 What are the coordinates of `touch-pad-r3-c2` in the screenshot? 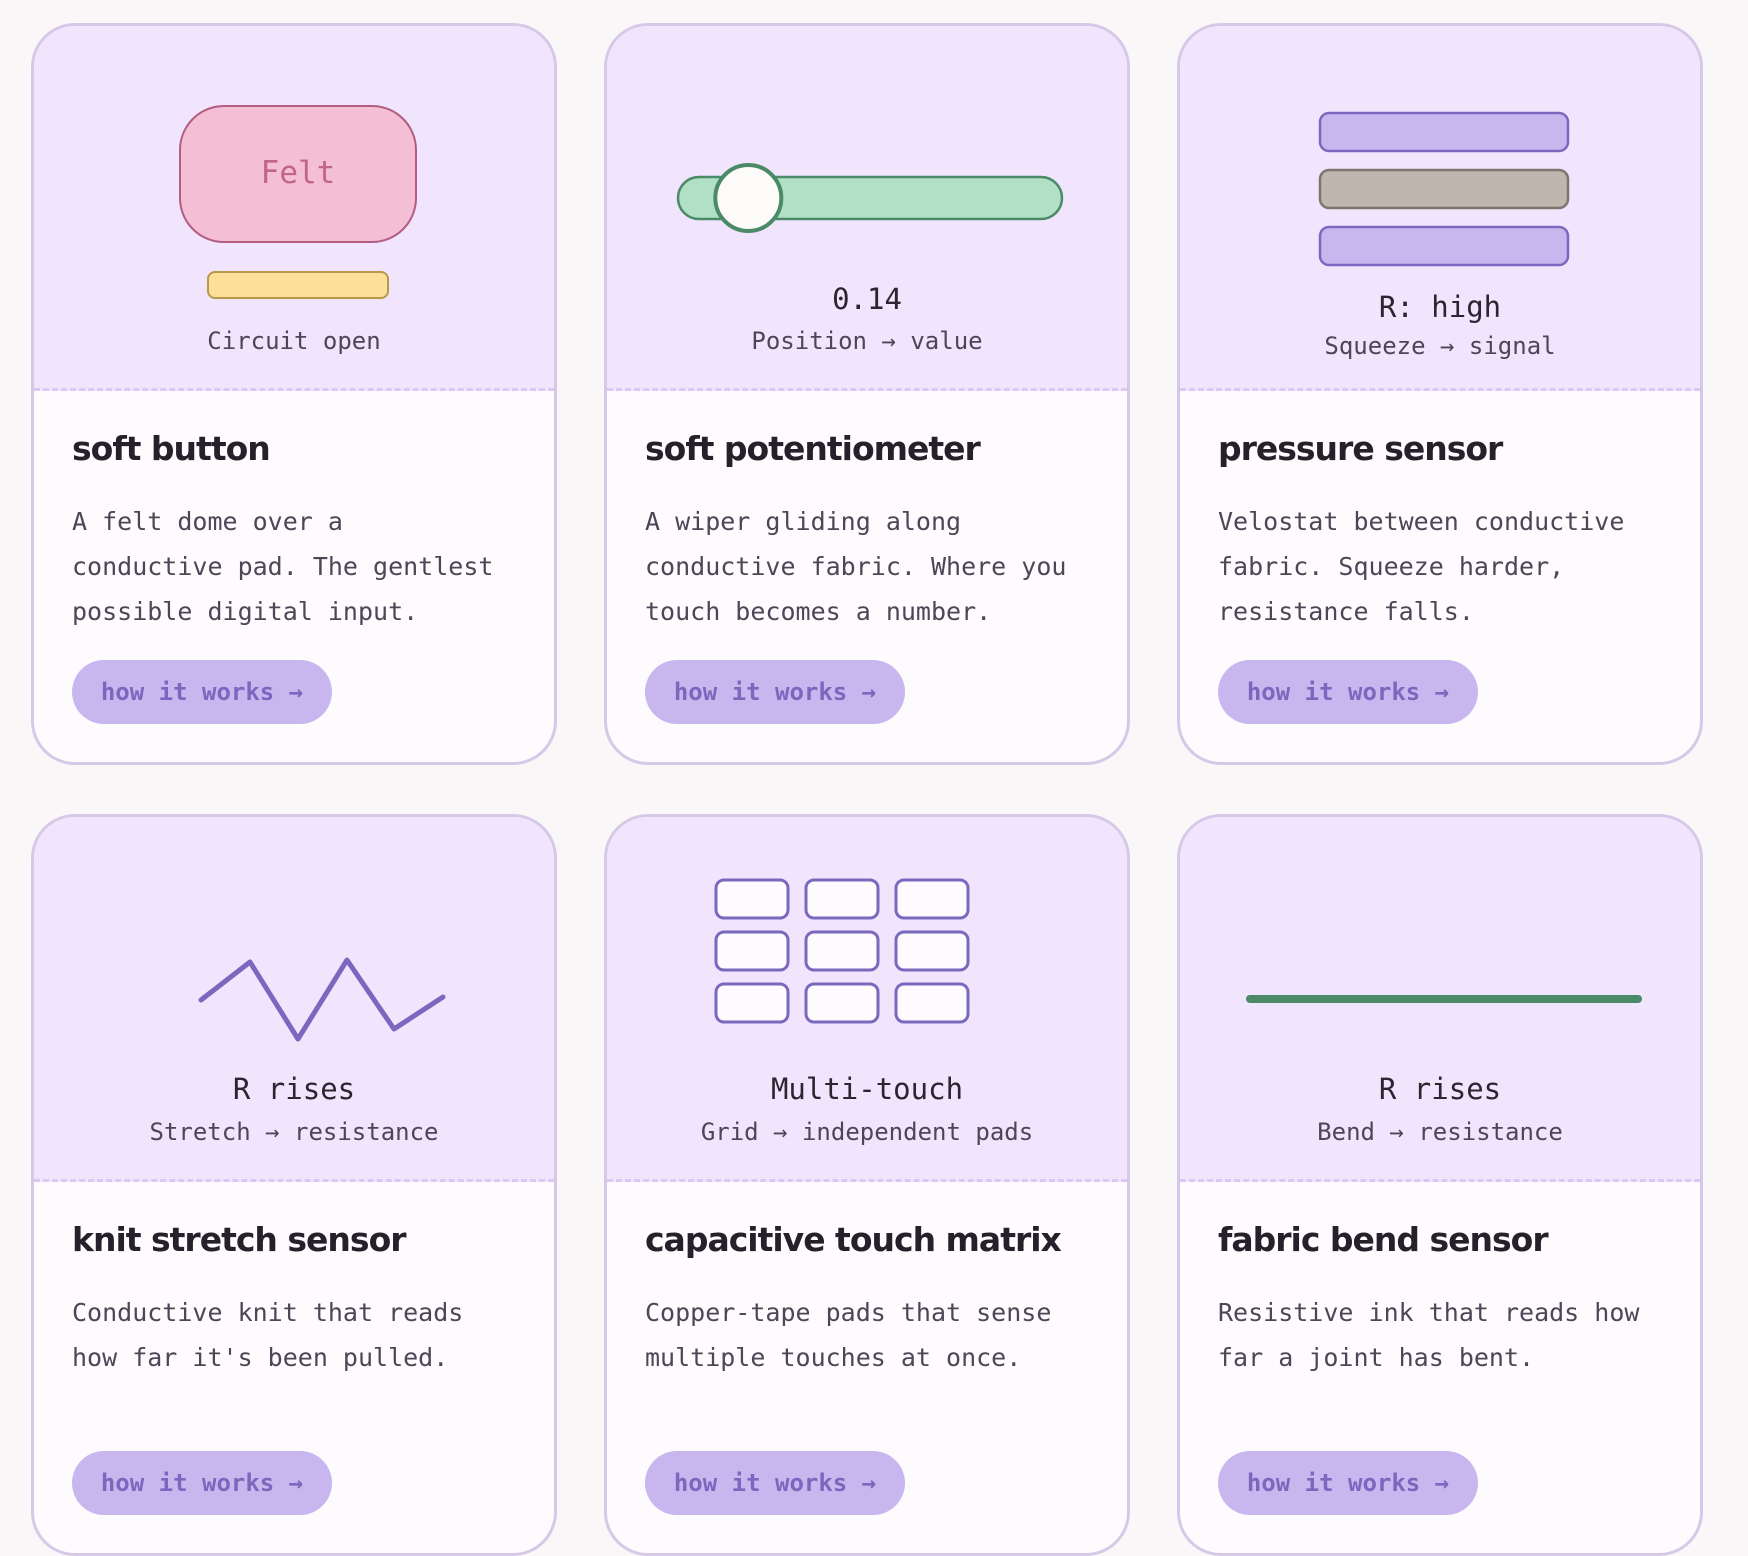 It's located at (842, 1003).